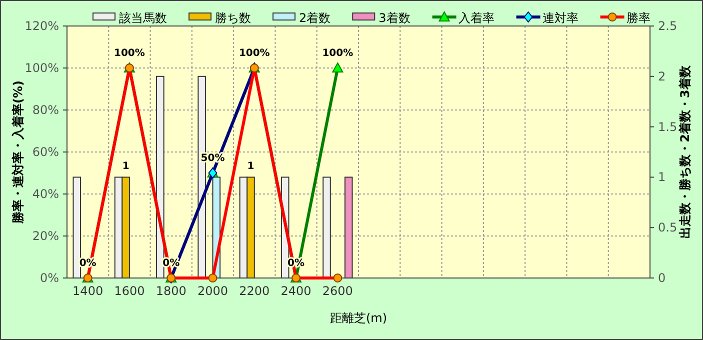 The width and height of the screenshot is (703, 340). What do you see at coordinates (296, 291) in the screenshot?
I see `x-tick-label: 2400` at bounding box center [296, 291].